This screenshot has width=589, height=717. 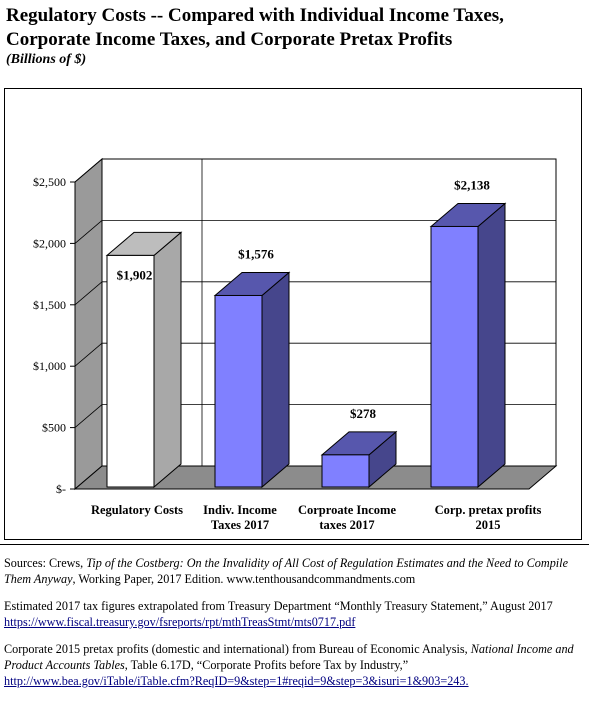 What do you see at coordinates (347, 510) in the screenshot?
I see `x-category-label: Corproate Income` at bounding box center [347, 510].